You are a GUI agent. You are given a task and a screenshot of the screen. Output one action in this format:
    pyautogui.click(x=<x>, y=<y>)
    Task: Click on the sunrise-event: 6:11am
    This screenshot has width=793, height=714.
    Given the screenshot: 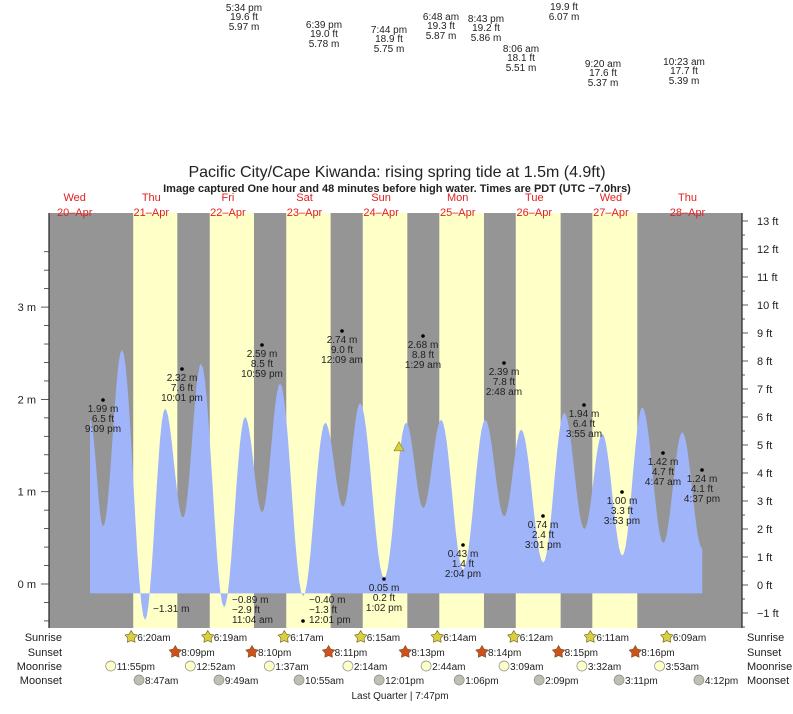 What is the action you would take?
    pyautogui.click(x=606, y=636)
    